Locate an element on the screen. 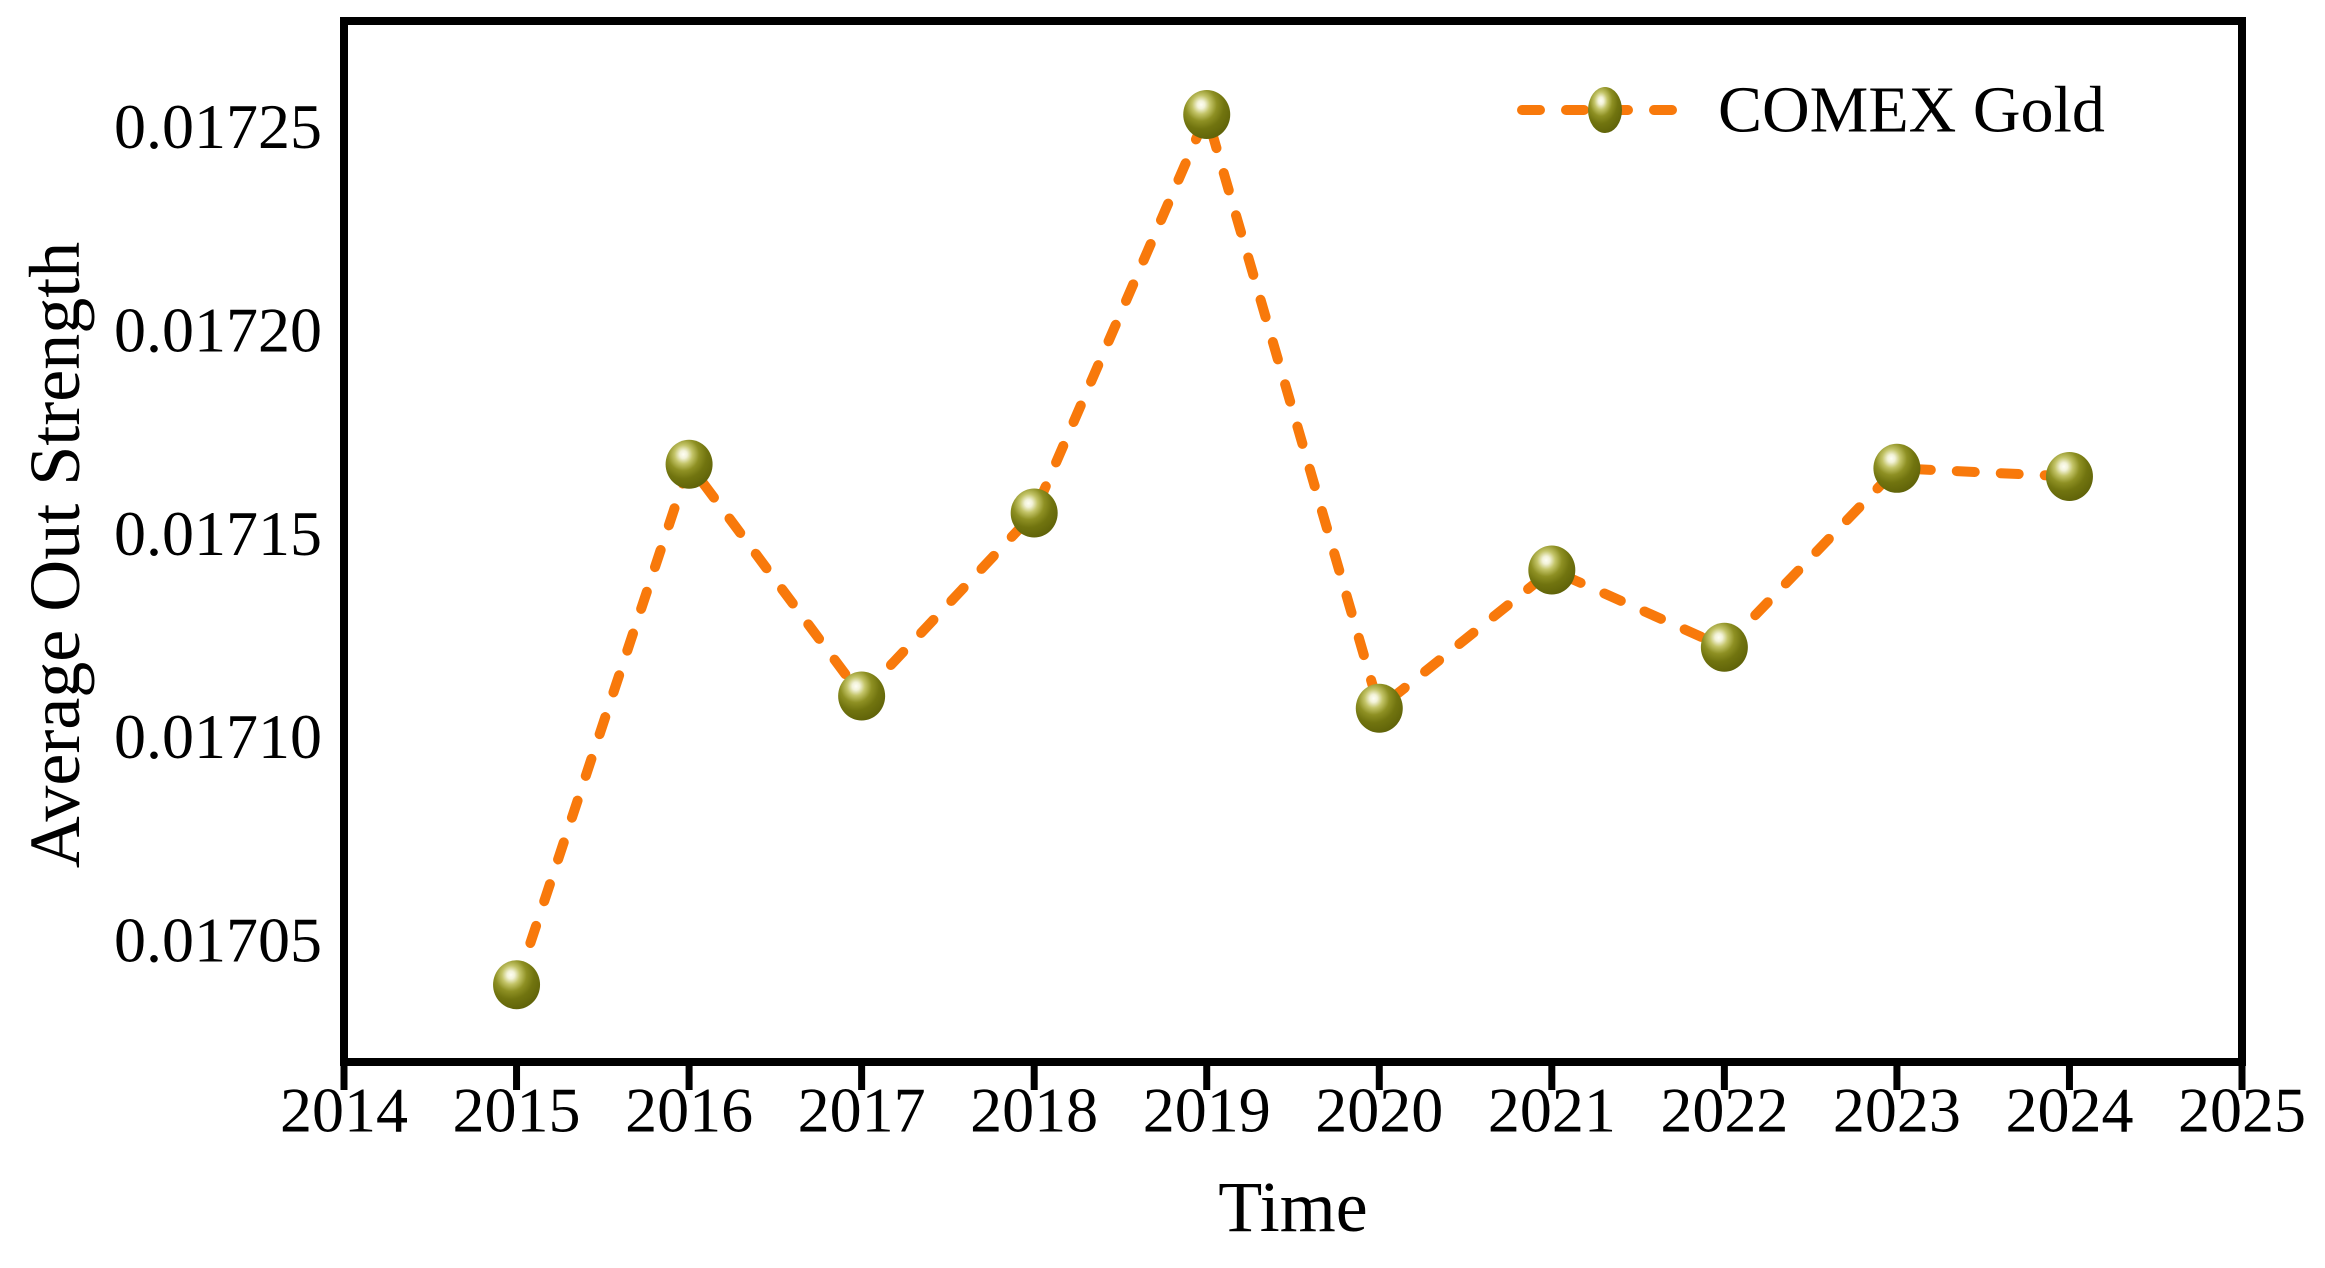  data-point-2022 is located at coordinates (1724, 647).